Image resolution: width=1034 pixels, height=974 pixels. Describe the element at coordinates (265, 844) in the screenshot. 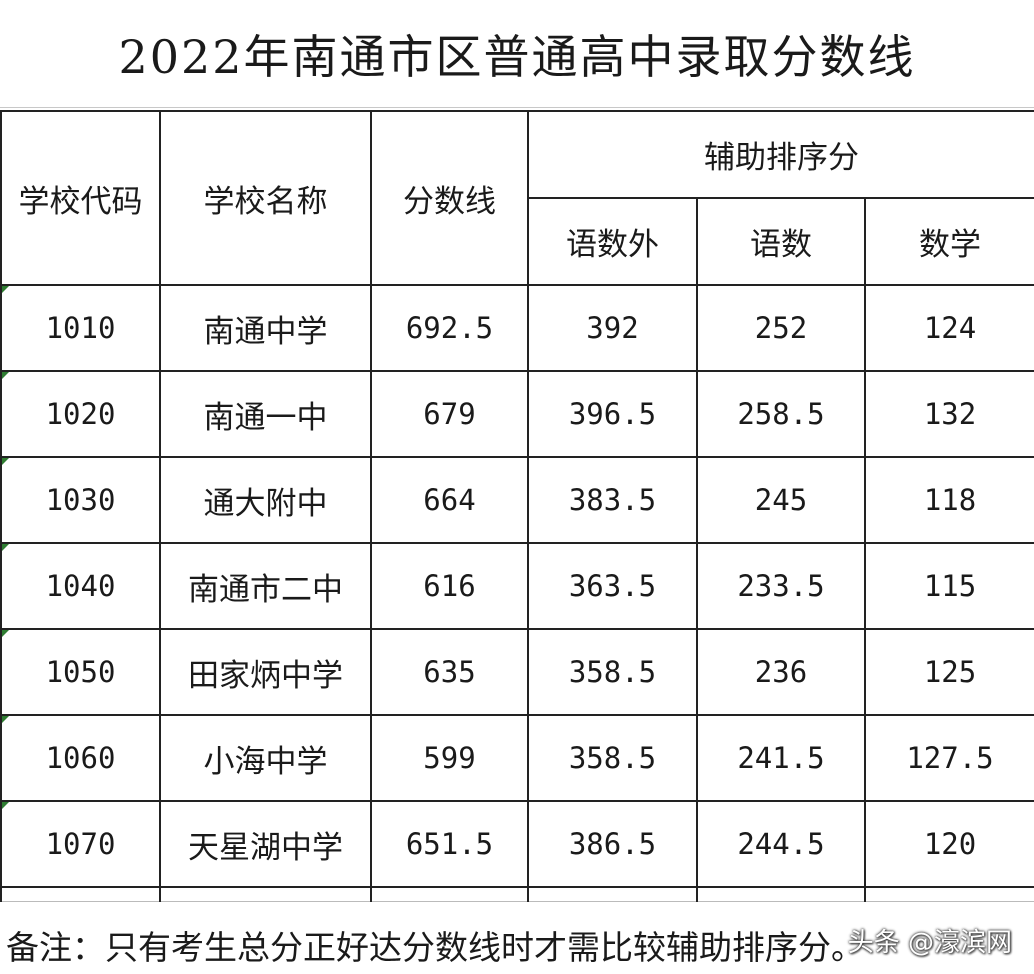

I see `school-name-cell: 天星湖中学` at that location.